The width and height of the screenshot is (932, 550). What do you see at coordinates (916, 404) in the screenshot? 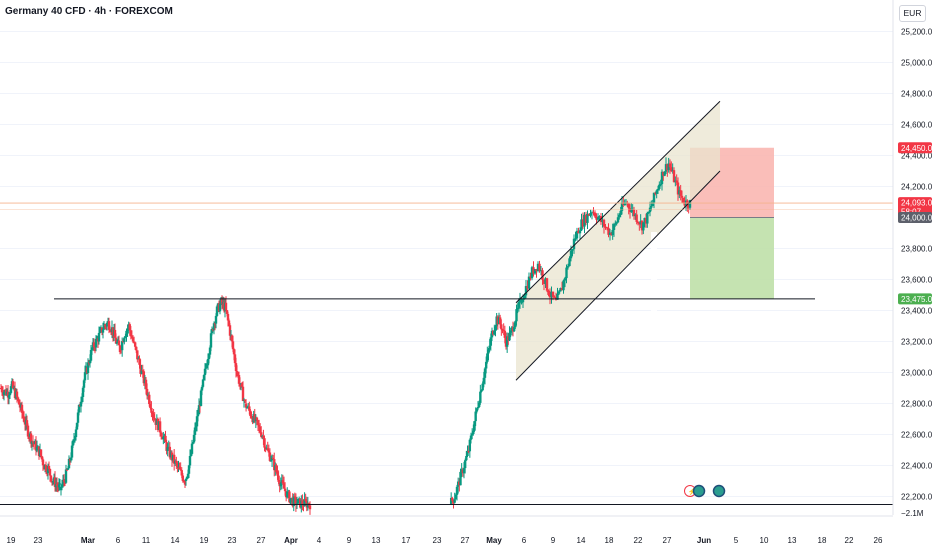
I see `y-tick-label: 22,800.0` at bounding box center [916, 404].